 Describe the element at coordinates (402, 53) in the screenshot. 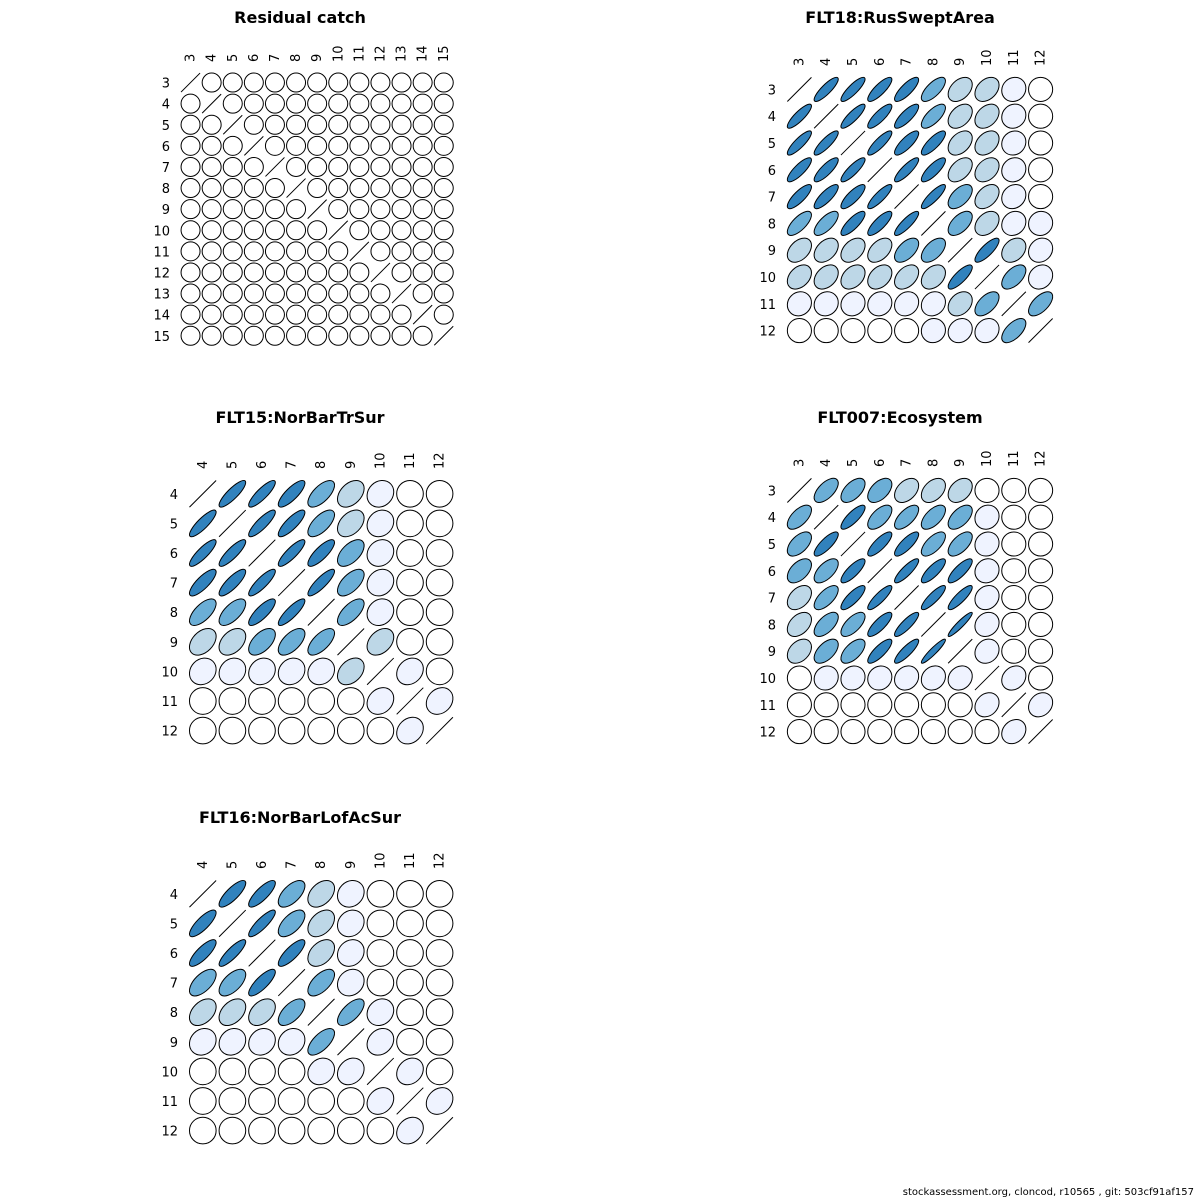

I see `col-label: 13` at that location.